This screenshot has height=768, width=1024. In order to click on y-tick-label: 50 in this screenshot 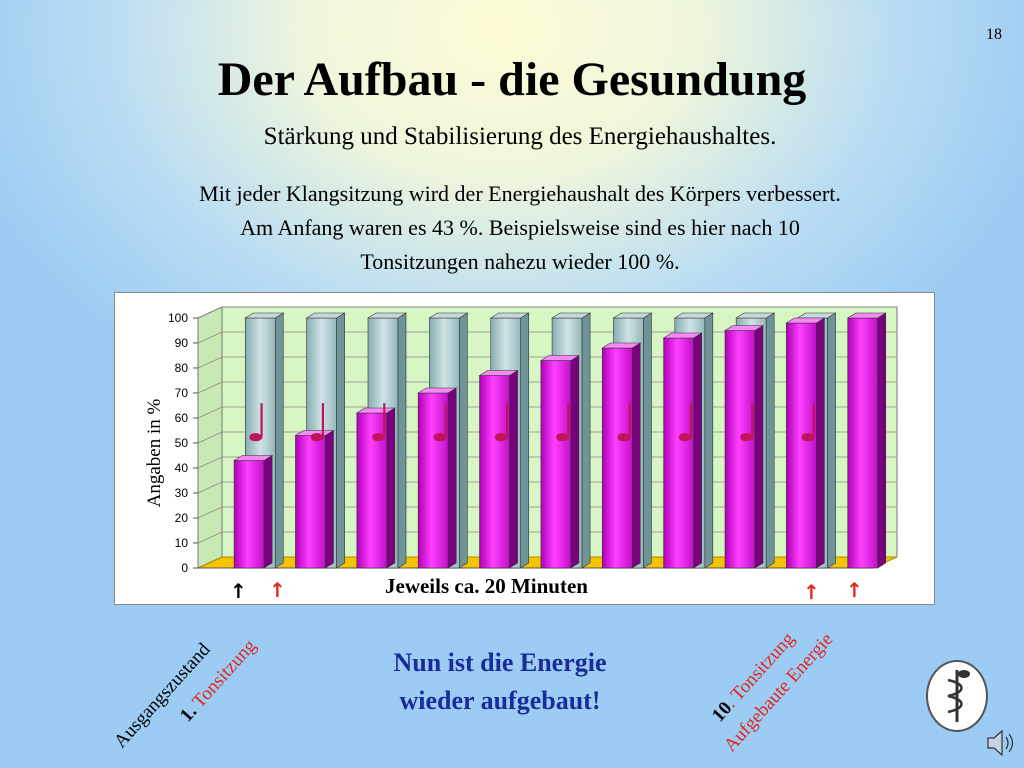, I will do `click(182, 443)`.